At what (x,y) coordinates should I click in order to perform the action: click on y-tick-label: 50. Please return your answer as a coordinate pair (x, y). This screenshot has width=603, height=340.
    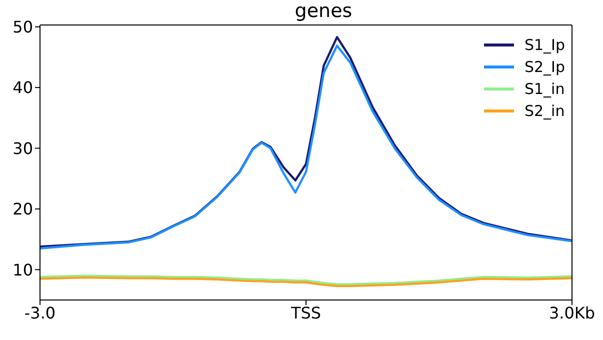
    Looking at the image, I should click on (22, 27).